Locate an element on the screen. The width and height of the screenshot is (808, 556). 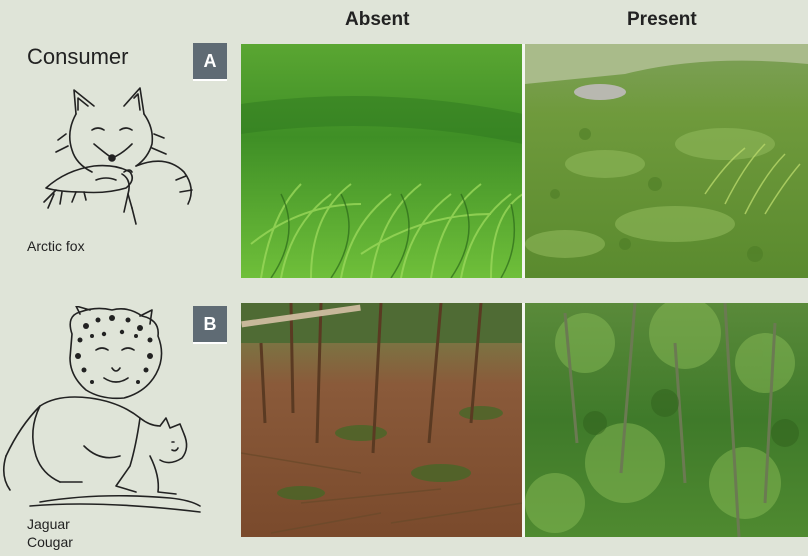
jaguar-cougar-icon is located at coordinates (101, 409).